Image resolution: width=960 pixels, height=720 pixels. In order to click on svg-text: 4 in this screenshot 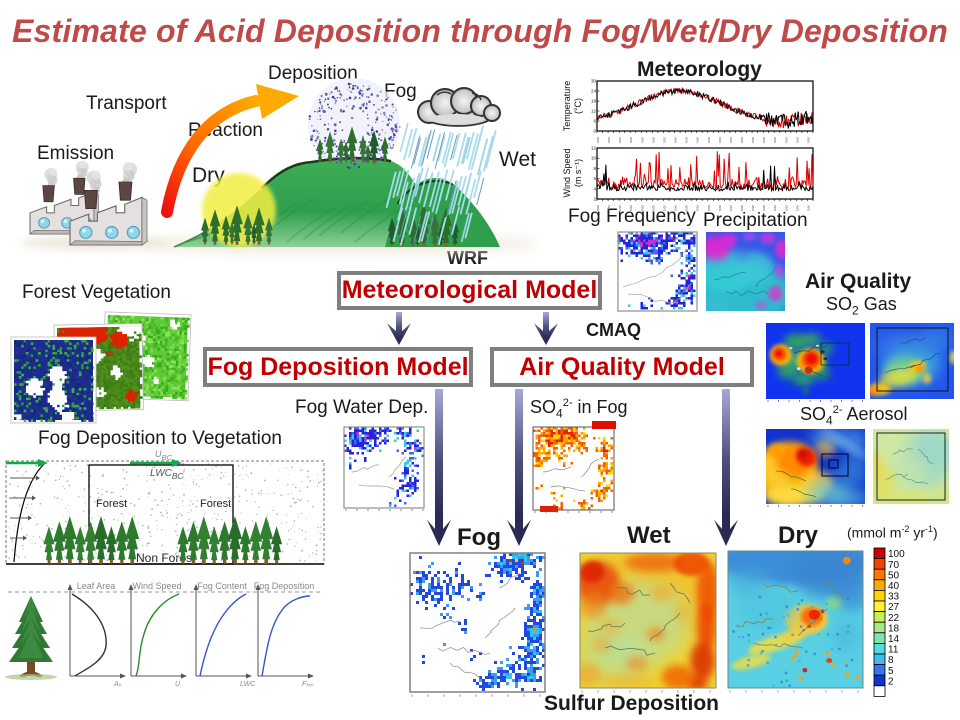, I will do `click(594, 188)`.